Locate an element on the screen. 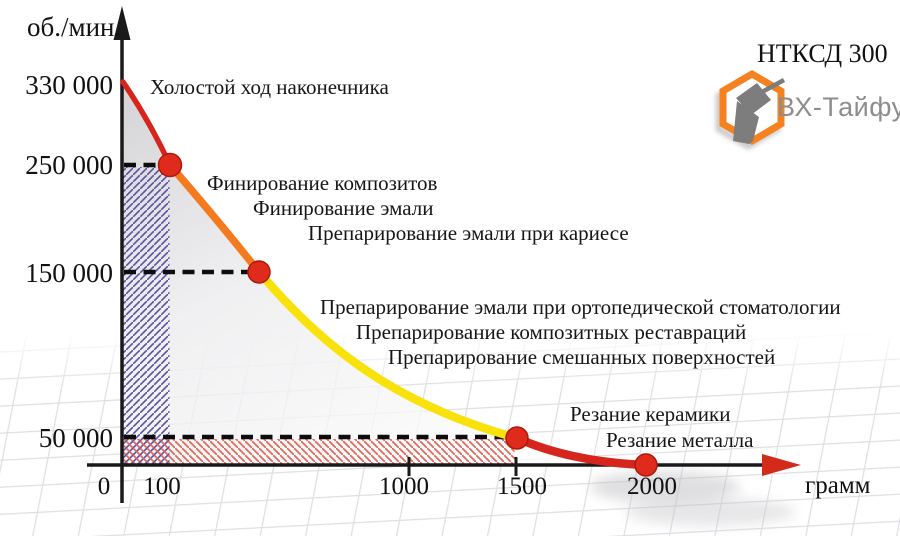 This screenshot has height=536, width=900. x-tick-label-2000: 2000 is located at coordinates (652, 486).